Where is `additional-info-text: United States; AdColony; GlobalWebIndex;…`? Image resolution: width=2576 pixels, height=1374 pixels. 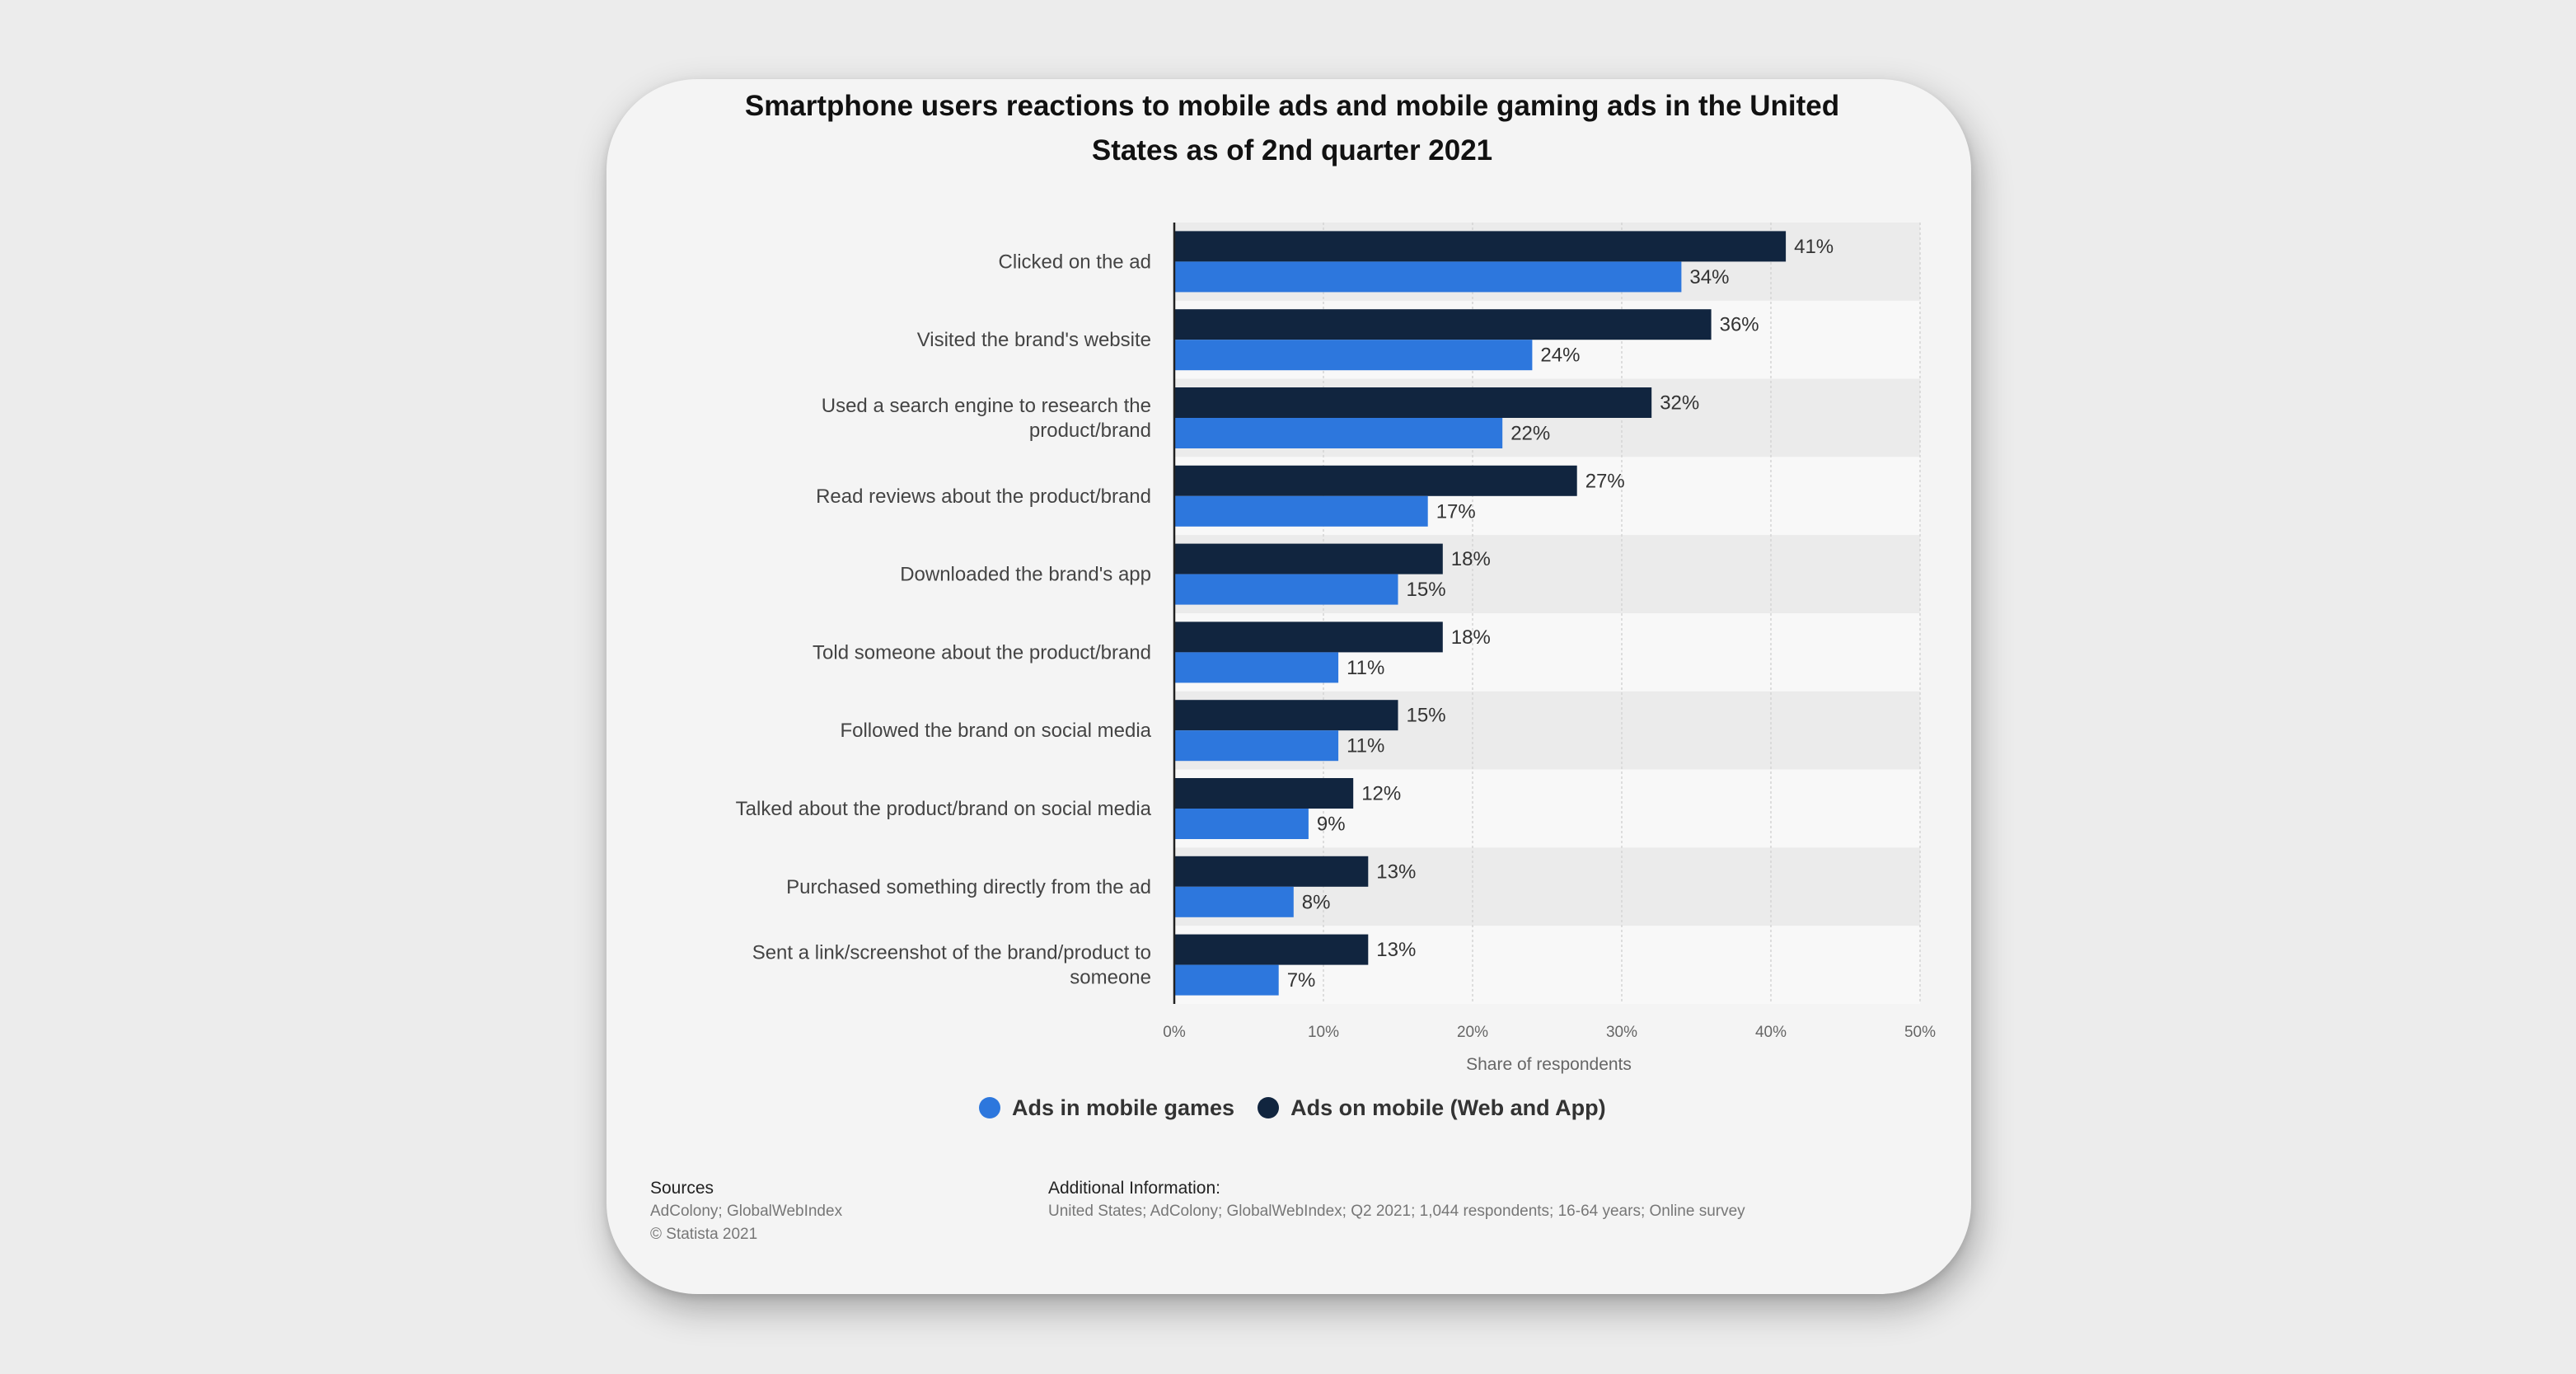 additional-info-text: United States; AdColony; GlobalWebIndex;… is located at coordinates (1396, 1211).